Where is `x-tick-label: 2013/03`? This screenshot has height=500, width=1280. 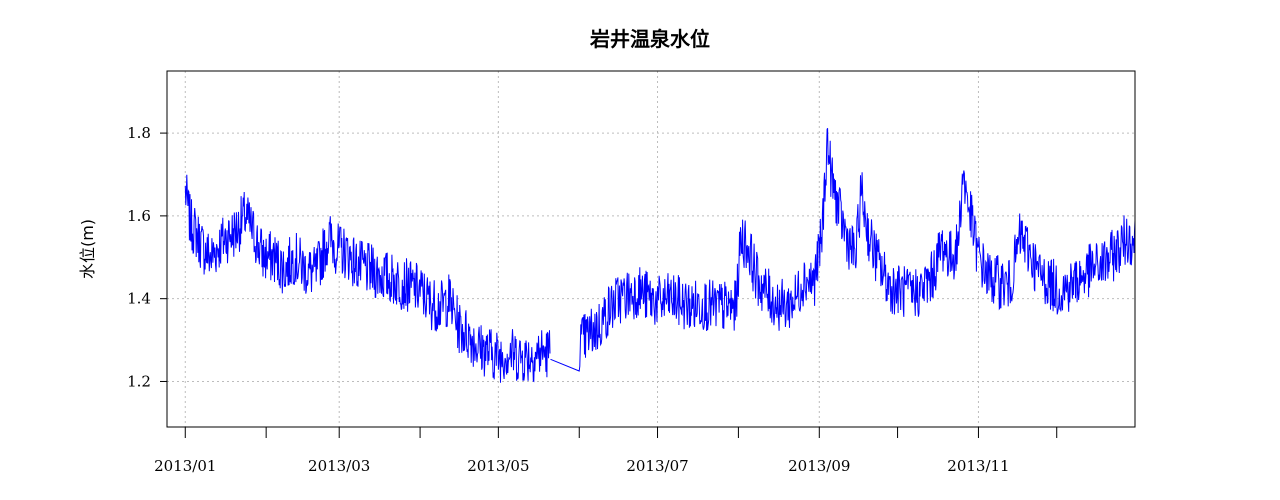
x-tick-label: 2013/03 is located at coordinates (339, 466).